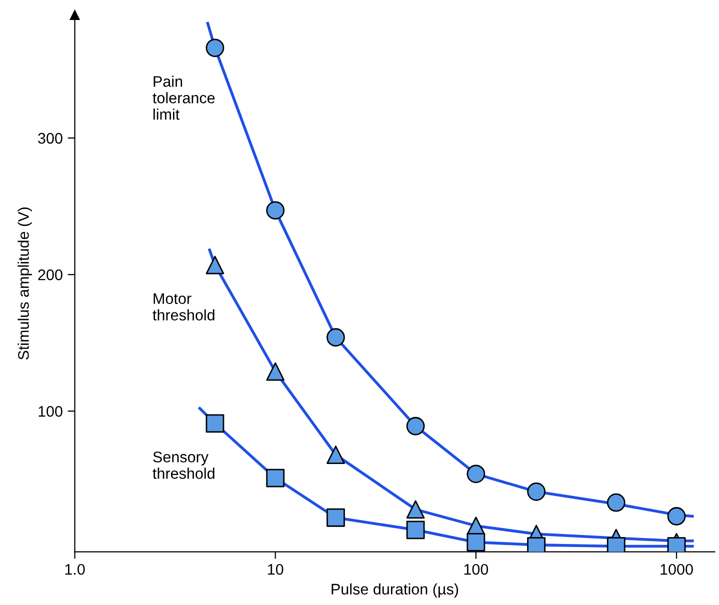  I want to click on x-tick-label: 1.0, so click(75, 569).